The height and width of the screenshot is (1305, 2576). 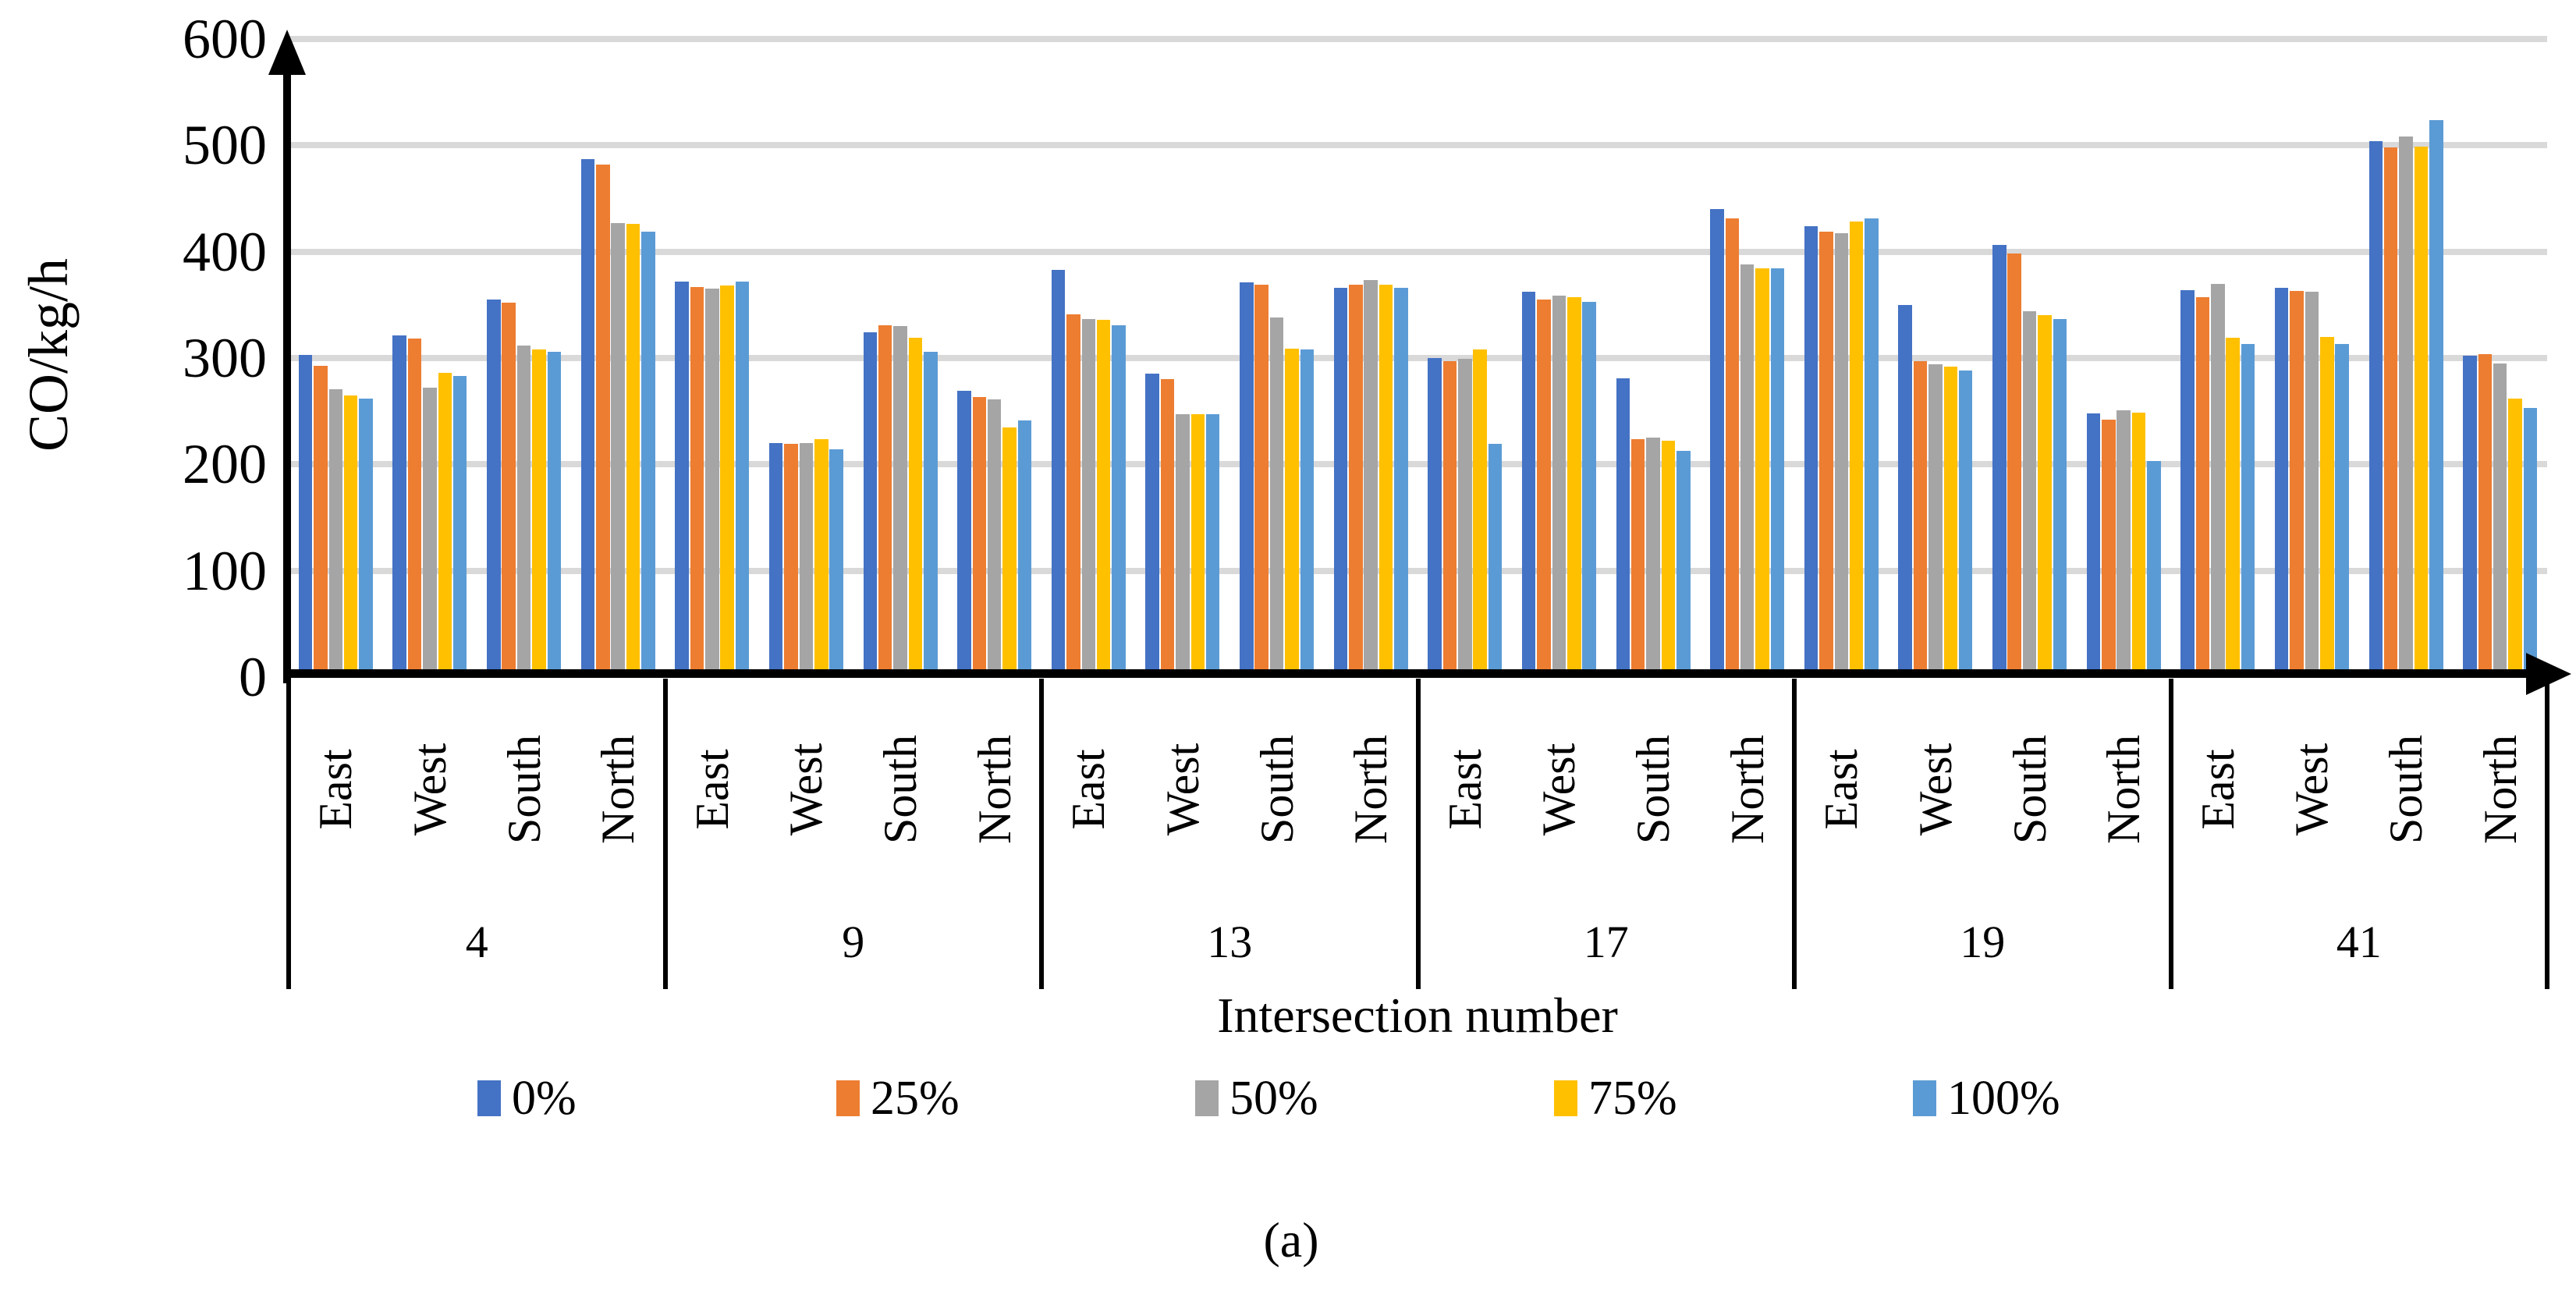 What do you see at coordinates (2003, 1098) in the screenshot?
I see `legend-label: 100%` at bounding box center [2003, 1098].